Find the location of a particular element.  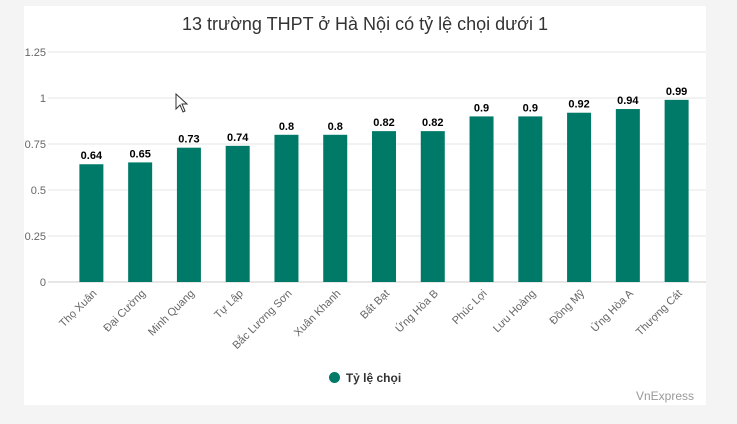

data-label: 0.64 is located at coordinates (92, 156).